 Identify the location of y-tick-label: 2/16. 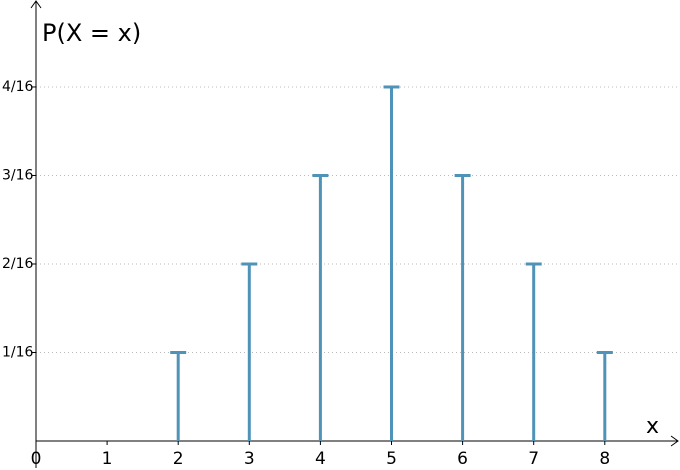
(18, 264).